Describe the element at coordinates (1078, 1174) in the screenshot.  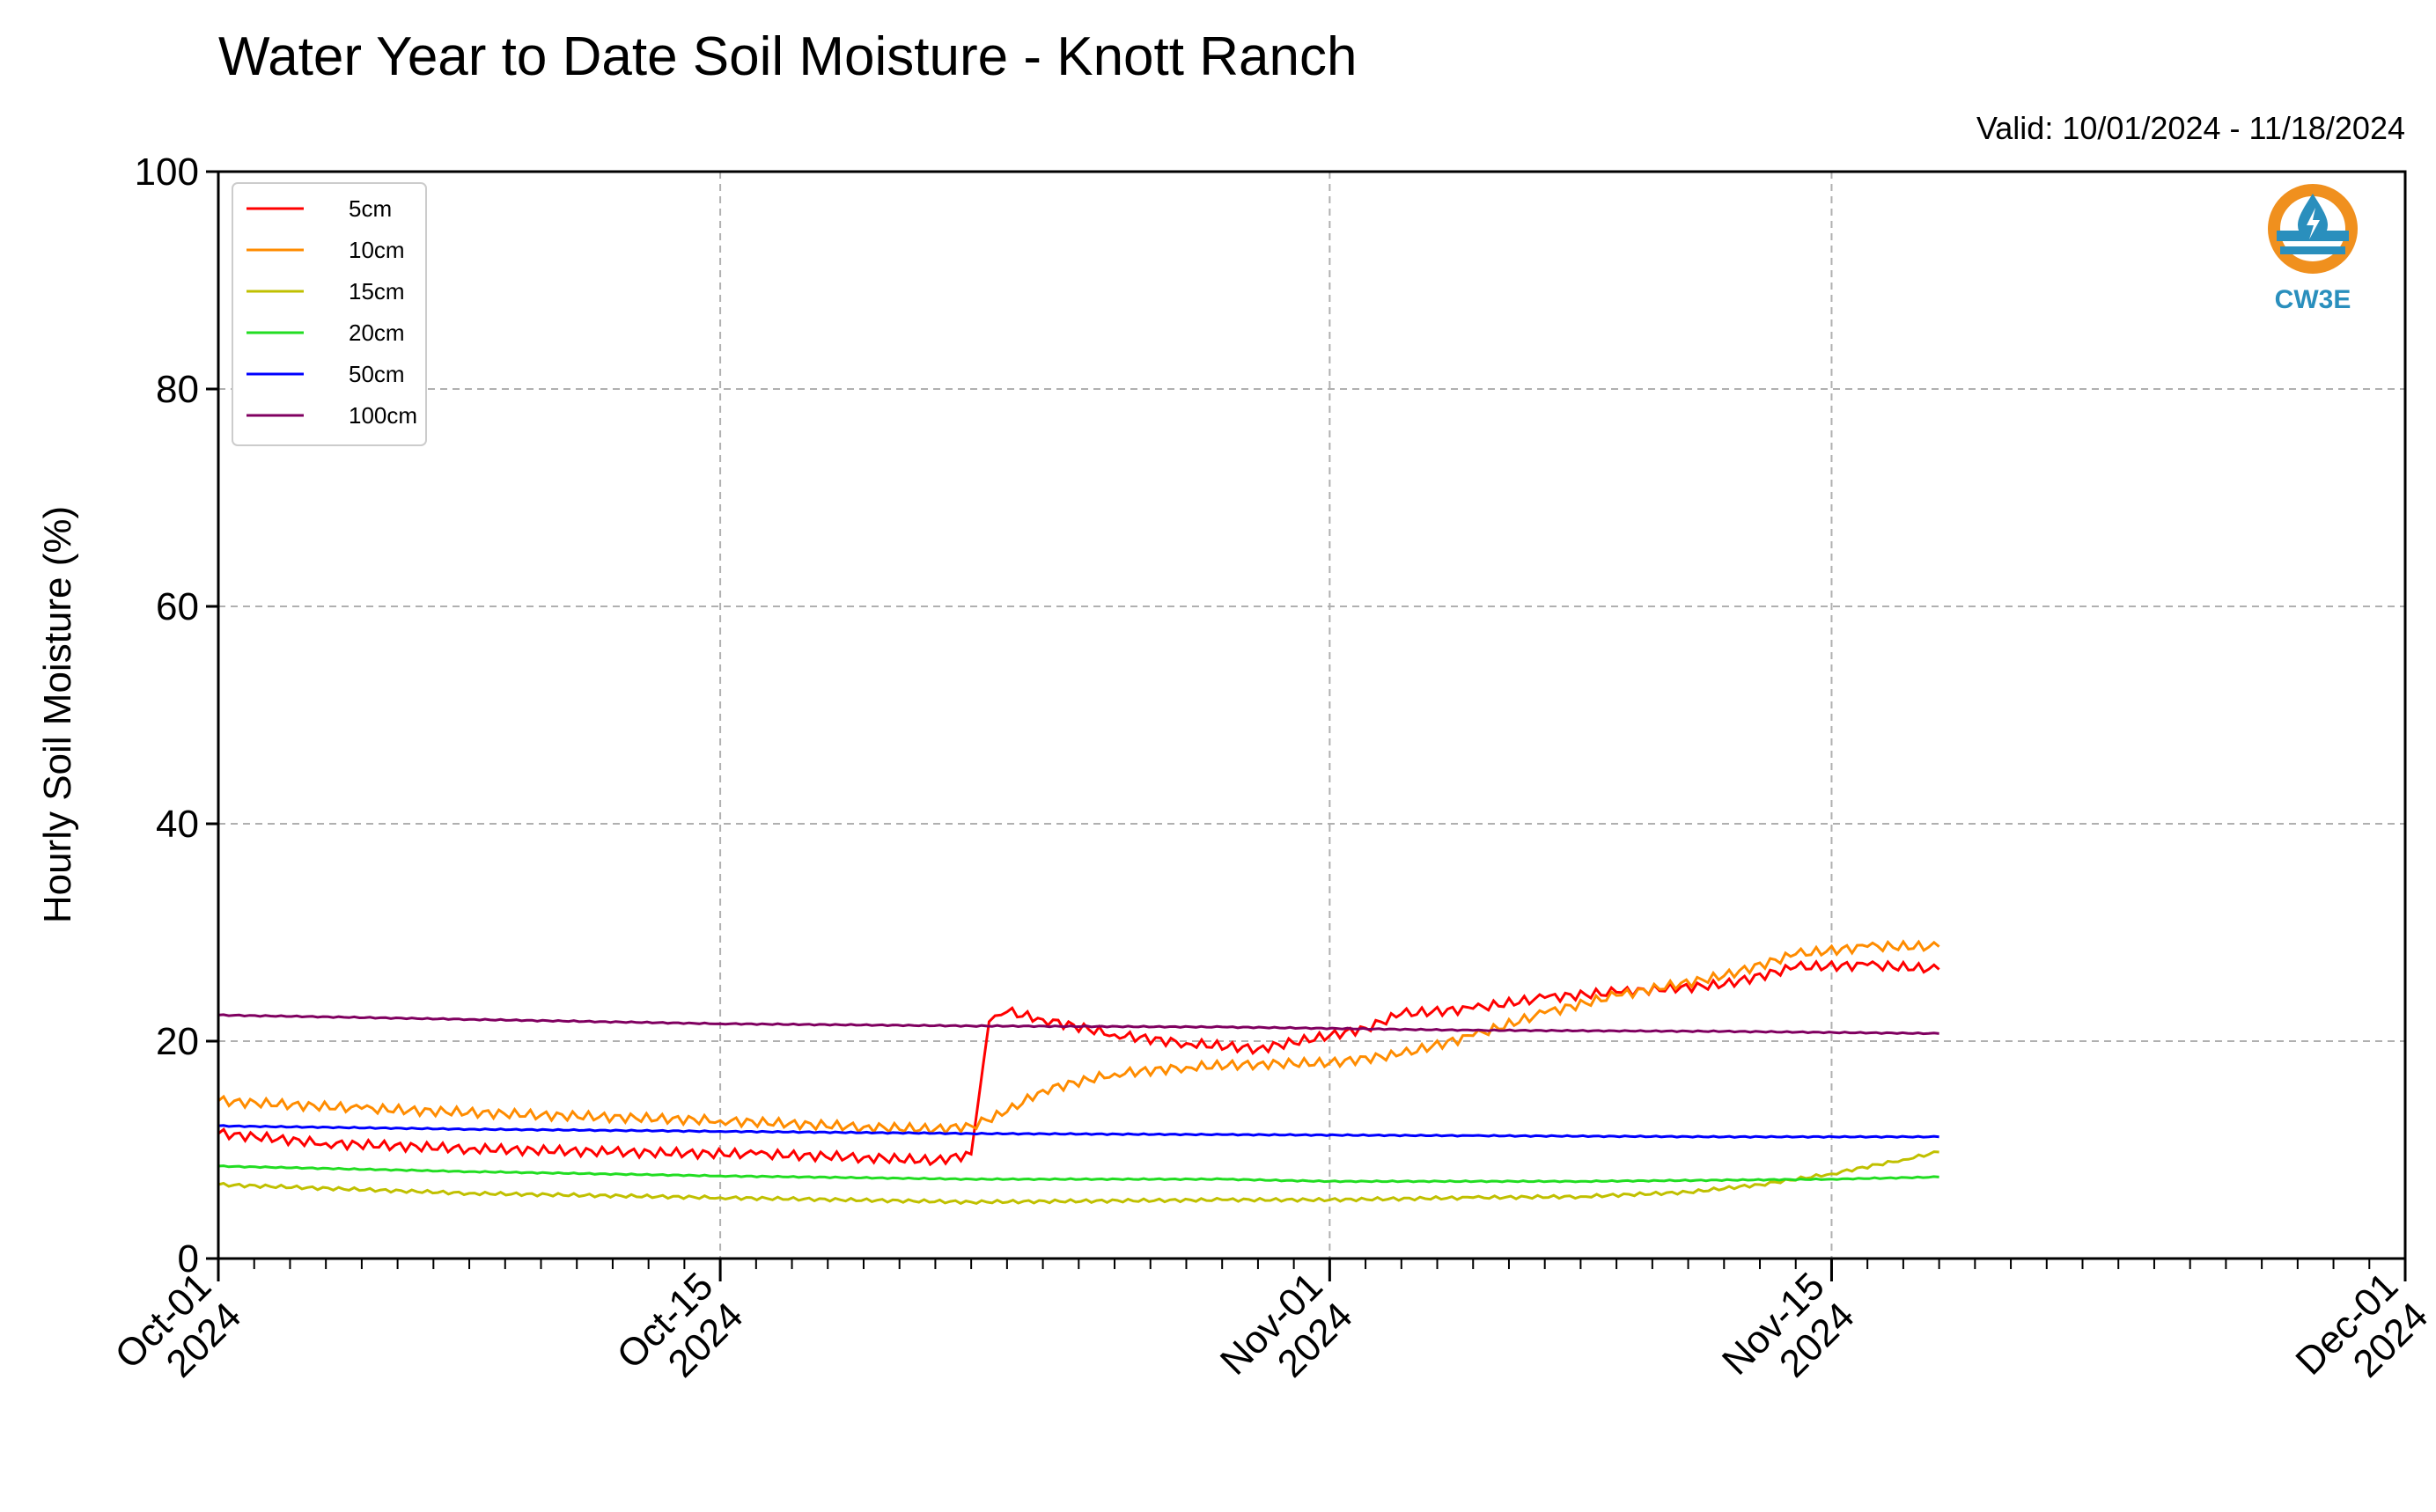
I see `series-line-20cm` at that location.